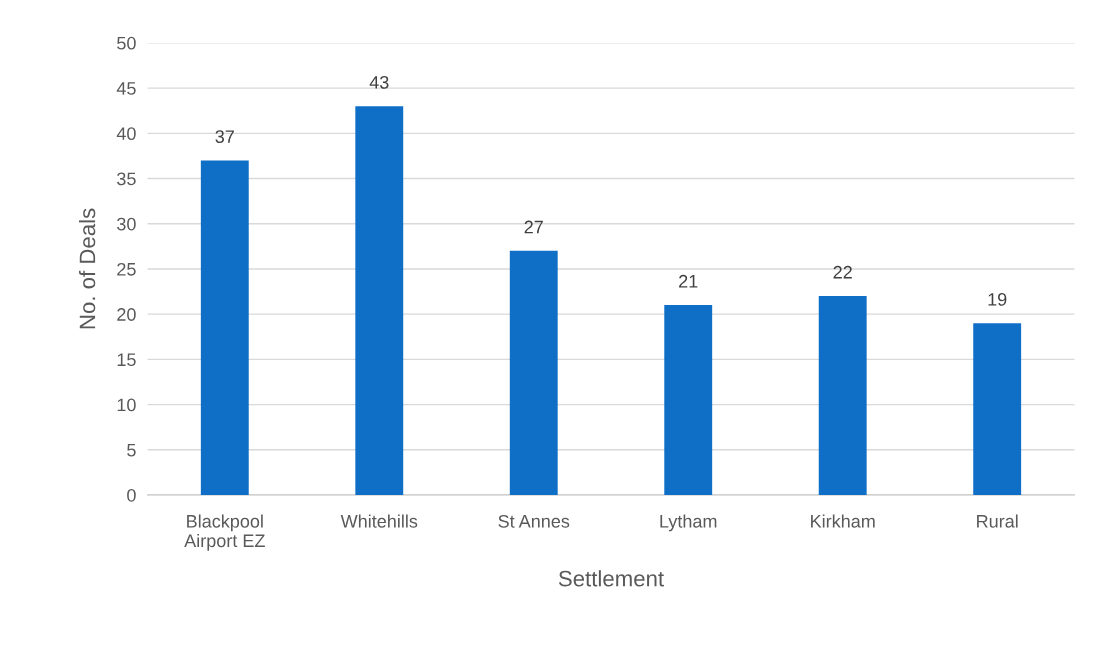  What do you see at coordinates (997, 521) in the screenshot?
I see `x-tick-label: Rural` at bounding box center [997, 521].